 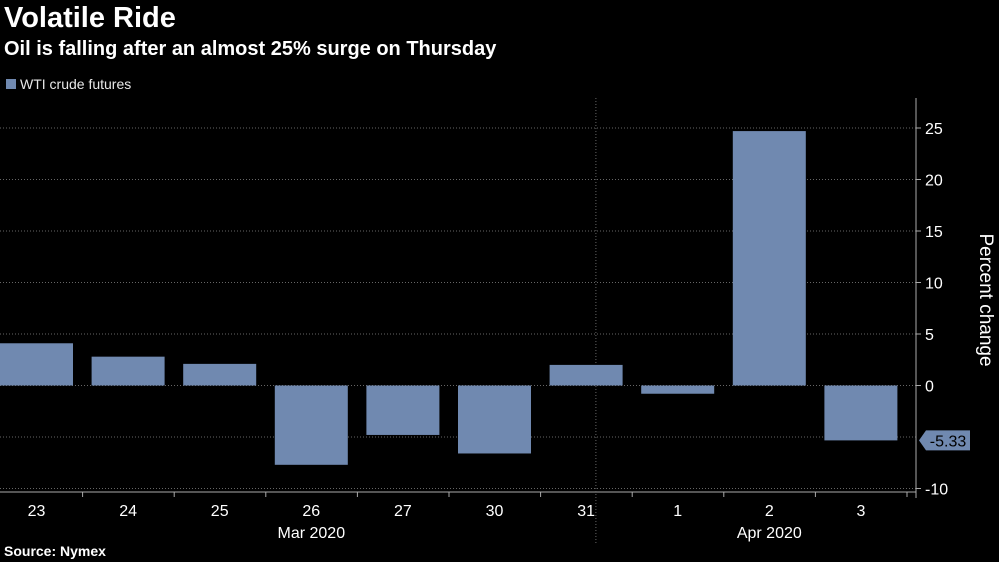 I want to click on y-tick-label: 5, so click(x=929, y=335).